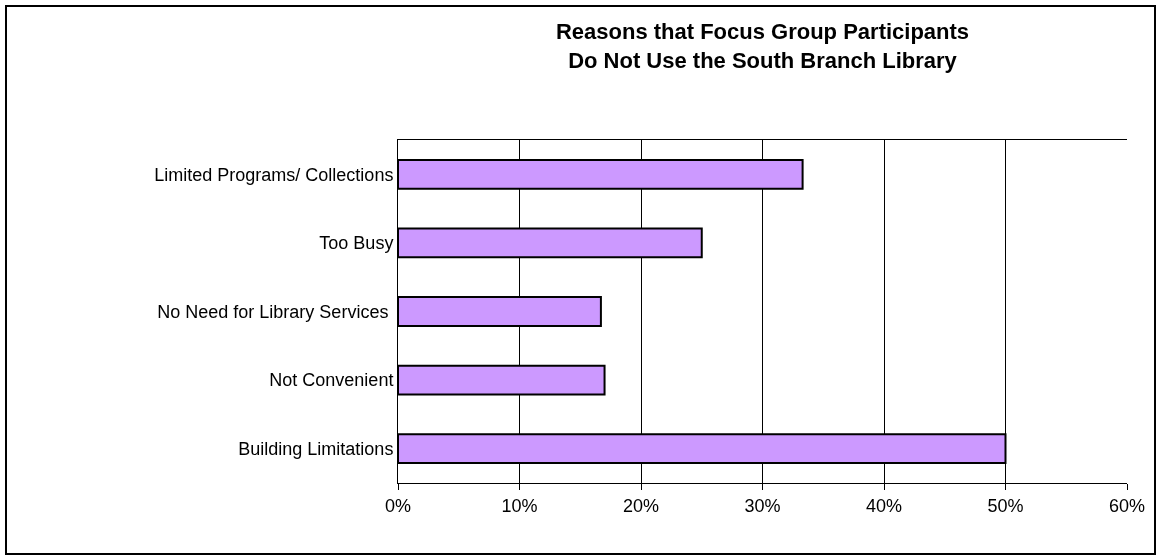 The width and height of the screenshot is (1161, 560). I want to click on y-tick-label: Too Busy, so click(356, 243).